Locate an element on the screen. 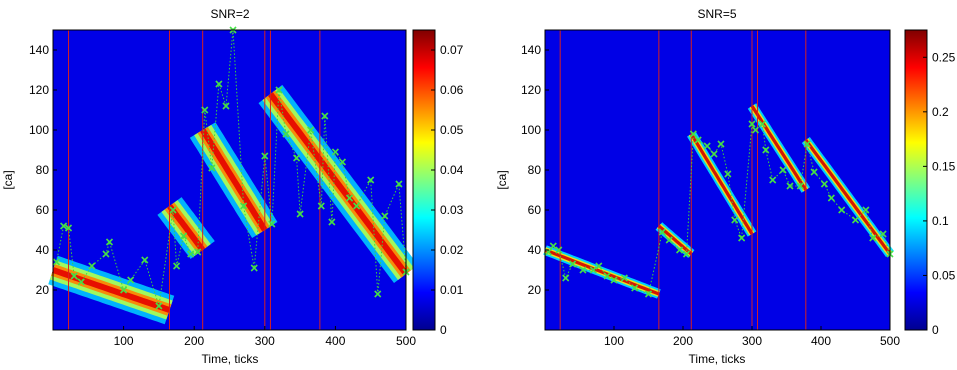  colorbar-tick-label-1: 0.05 is located at coordinates (944, 275).